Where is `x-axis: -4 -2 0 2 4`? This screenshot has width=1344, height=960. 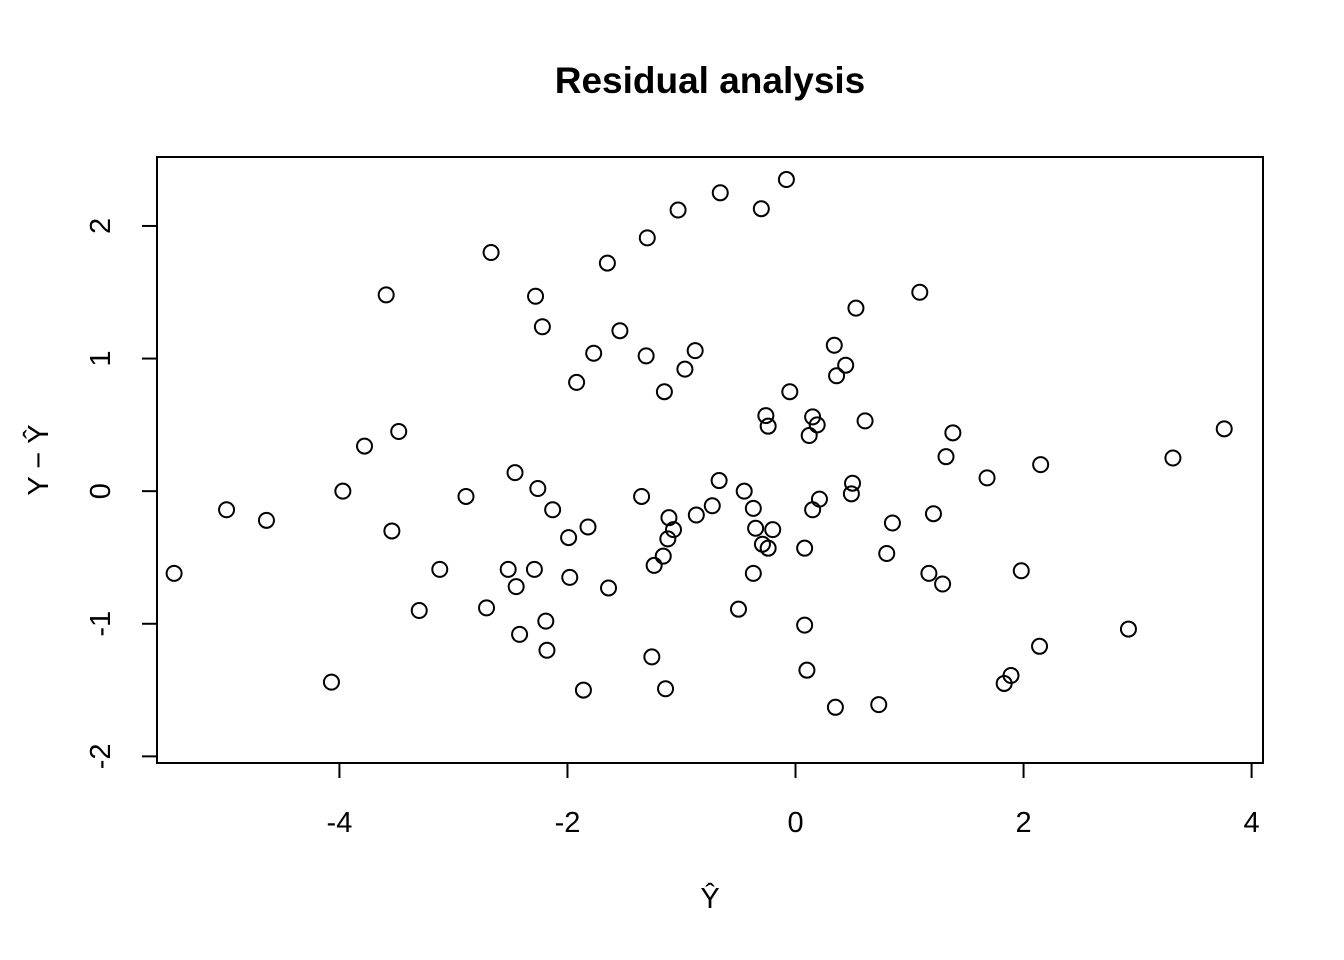
x-axis: -4 -2 0 2 4 is located at coordinates (793, 800).